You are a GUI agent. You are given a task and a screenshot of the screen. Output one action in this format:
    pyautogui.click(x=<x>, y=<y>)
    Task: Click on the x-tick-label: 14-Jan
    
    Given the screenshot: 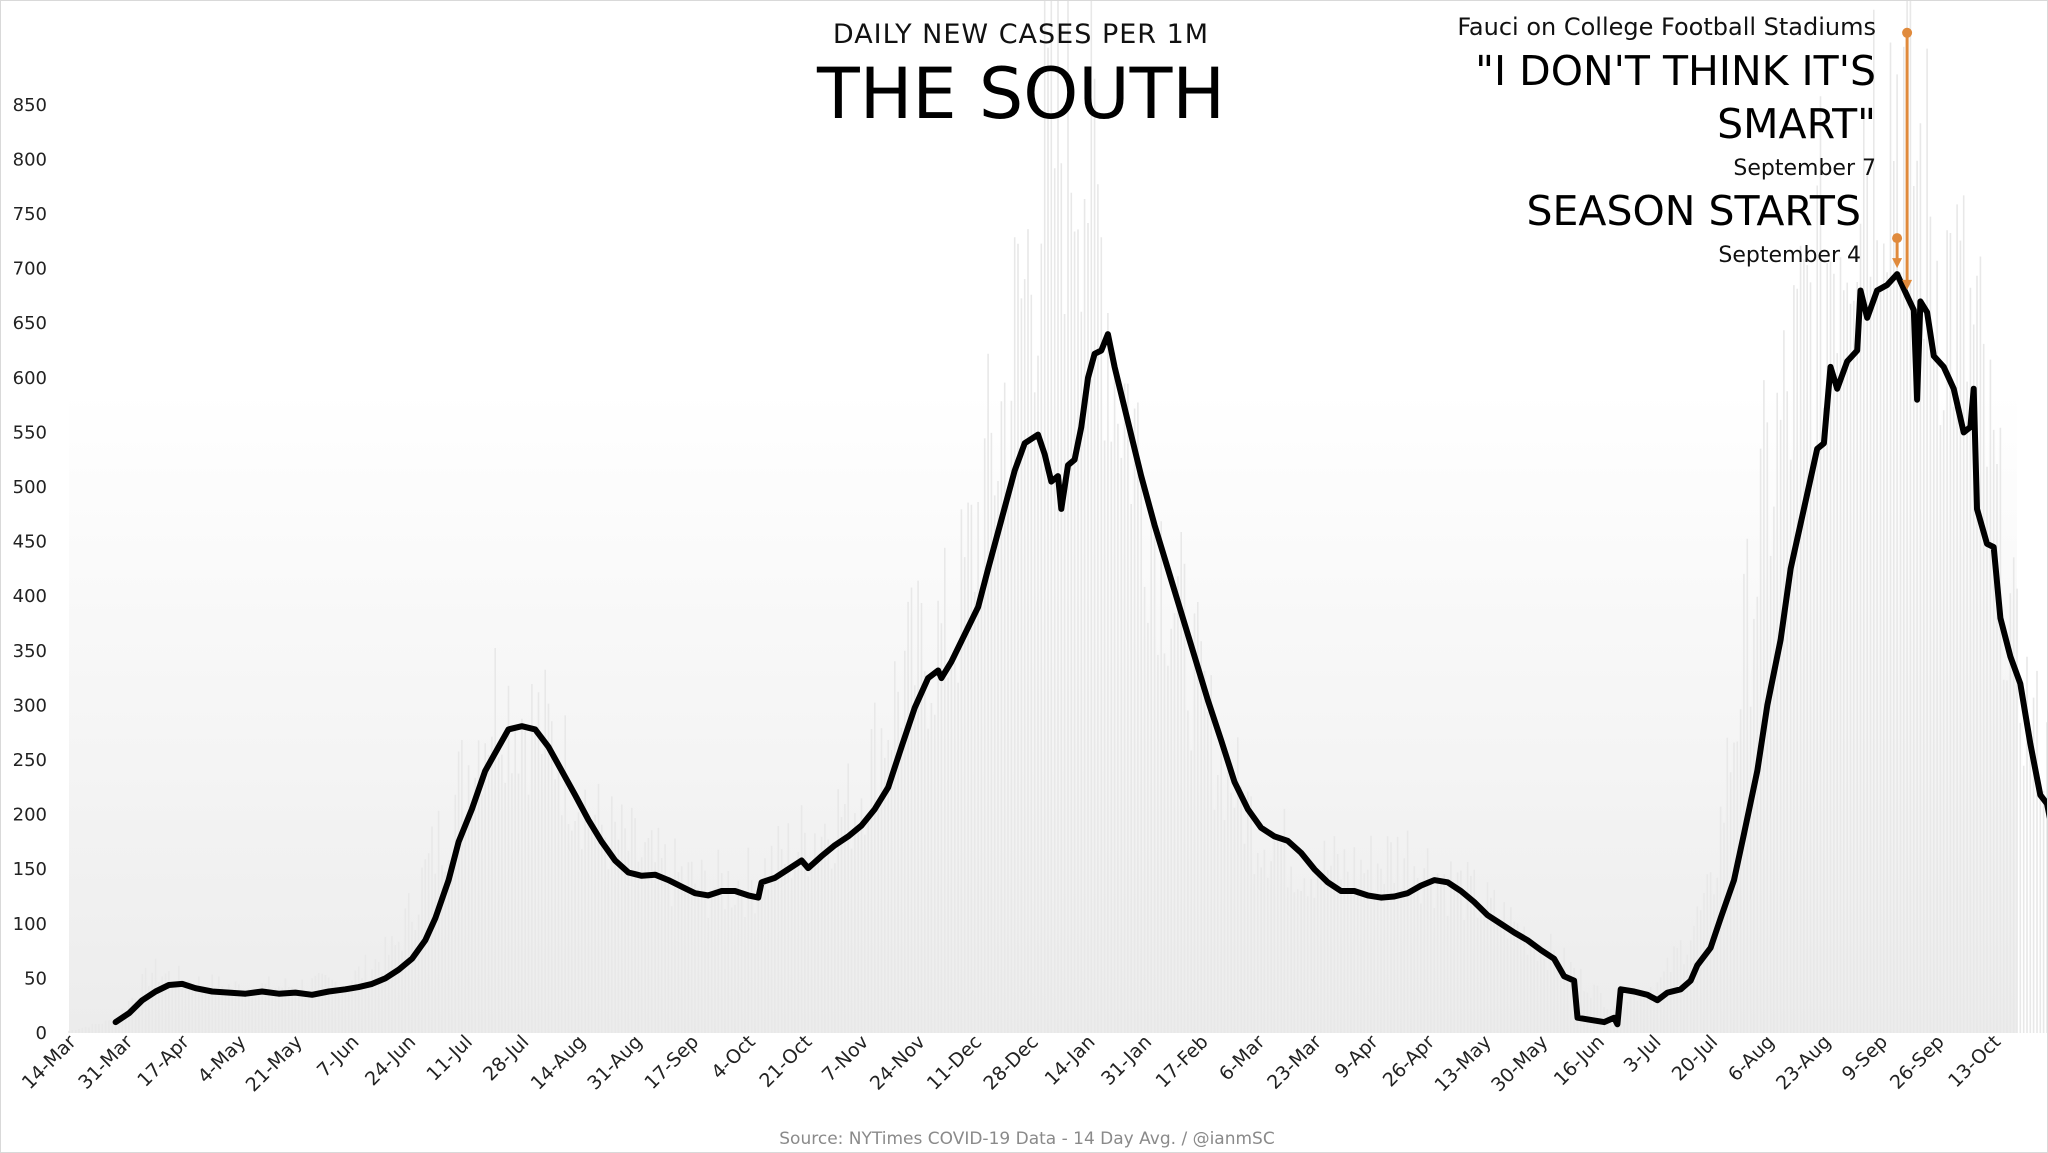 What is the action you would take?
    pyautogui.click(x=1070, y=1060)
    